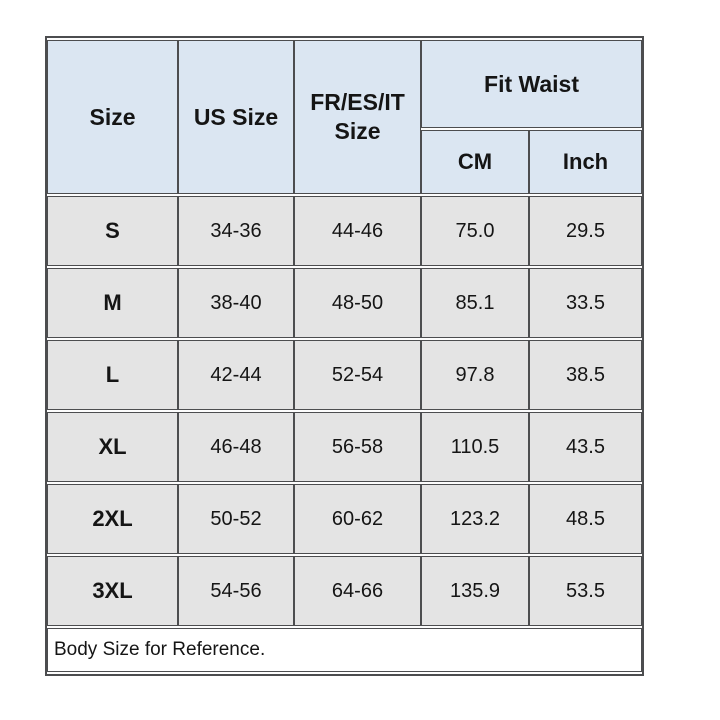 This screenshot has width=720, height=720. Describe the element at coordinates (236, 375) in the screenshot. I see `cell-us-size: 42-44` at that location.